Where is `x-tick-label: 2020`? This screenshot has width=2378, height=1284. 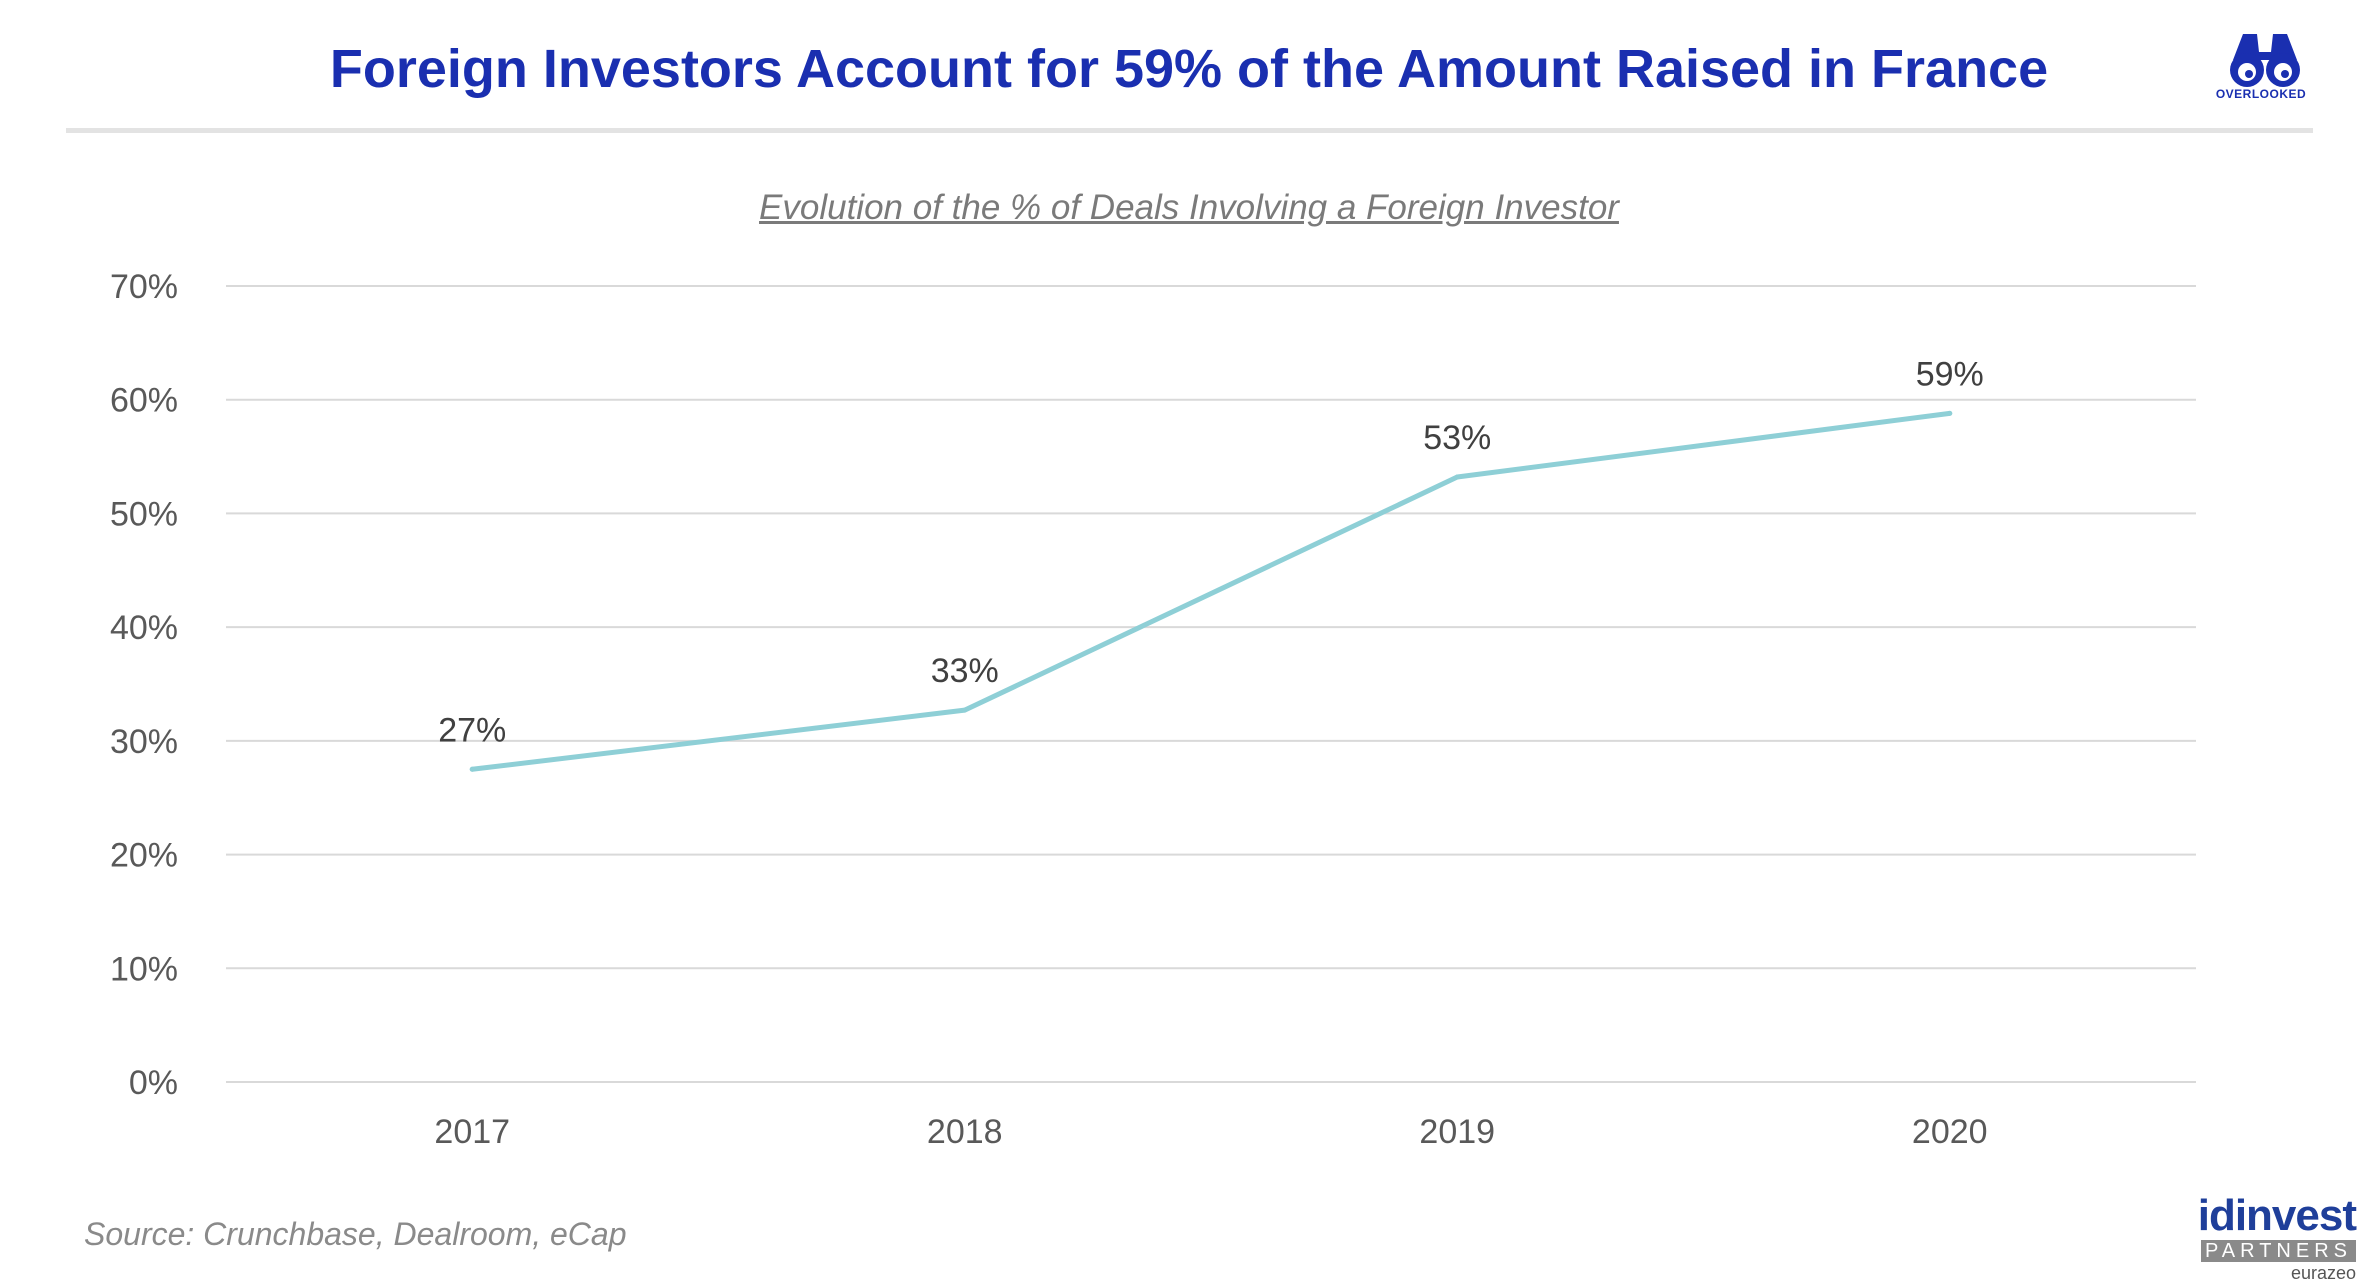
x-tick-label: 2020 is located at coordinates (1950, 1132).